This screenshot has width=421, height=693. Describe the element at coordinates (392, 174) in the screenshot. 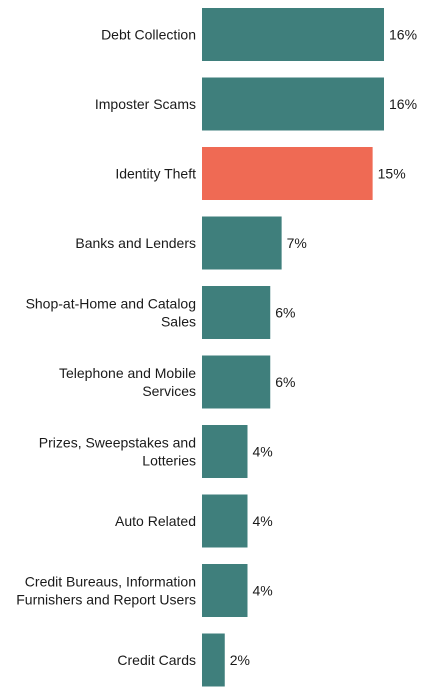

I see `value-label-3: 15%` at that location.